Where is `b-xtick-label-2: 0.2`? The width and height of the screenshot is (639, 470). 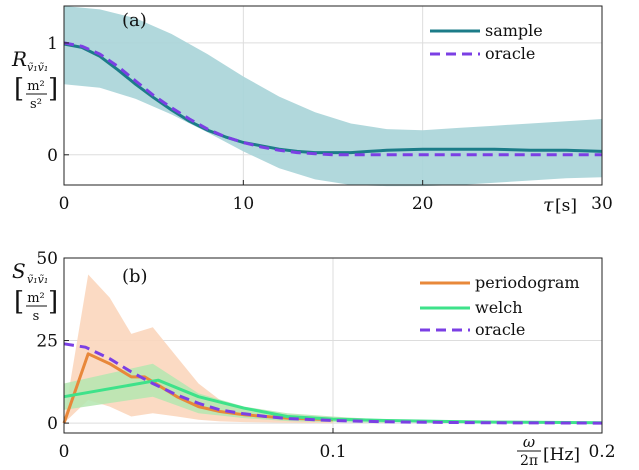 b-xtick-label-2: 0.2 is located at coordinates (601, 452).